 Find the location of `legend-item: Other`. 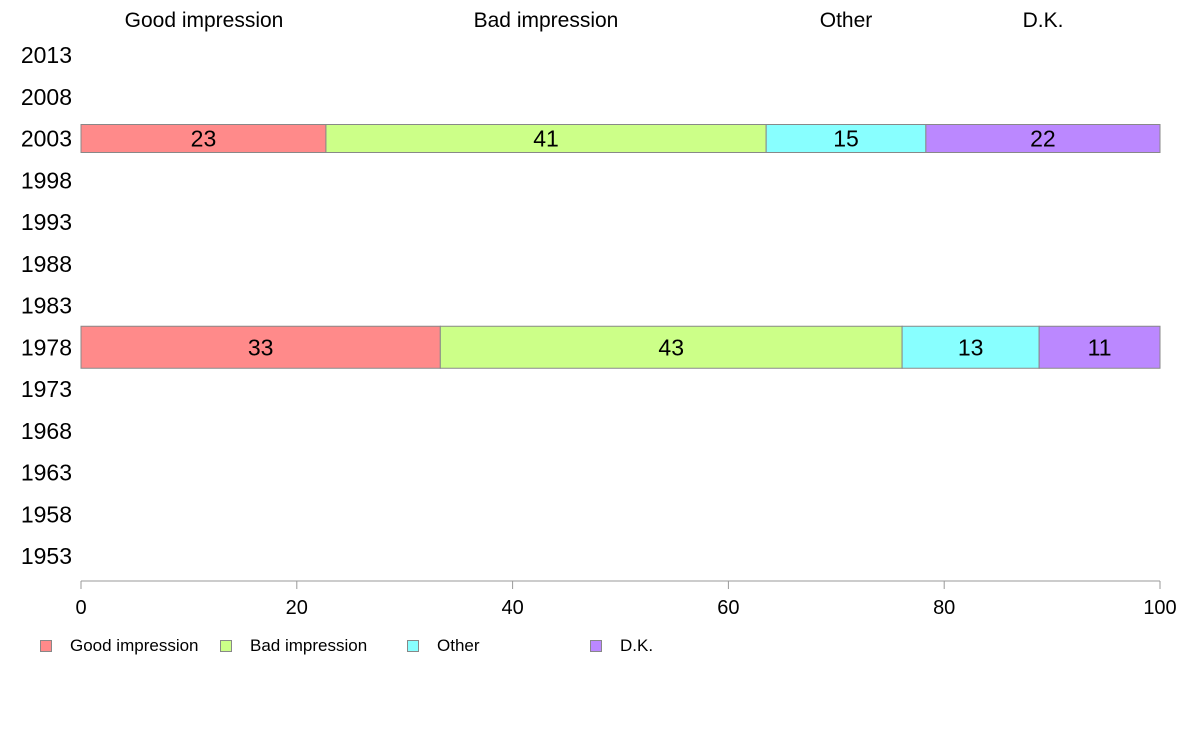

legend-item: Other is located at coordinates (443, 646).